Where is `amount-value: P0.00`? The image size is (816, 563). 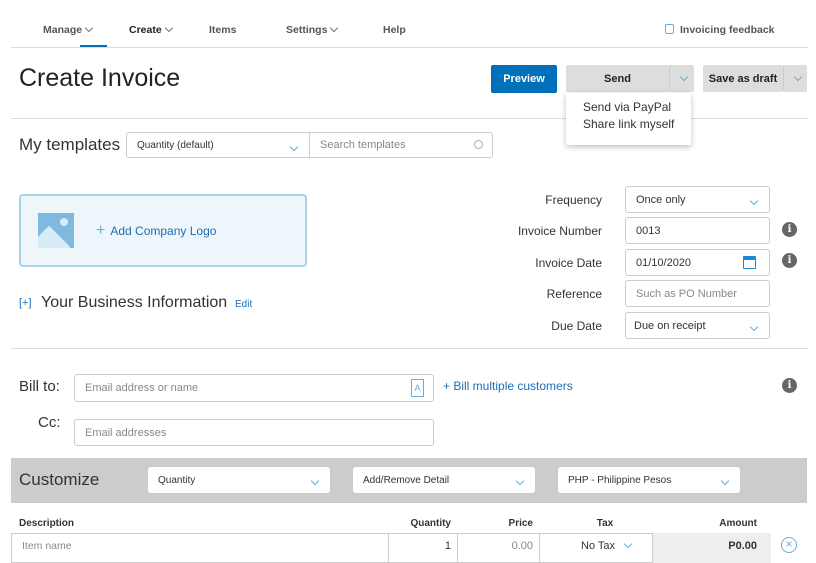
amount-value: P0.00 is located at coordinates (711, 548).